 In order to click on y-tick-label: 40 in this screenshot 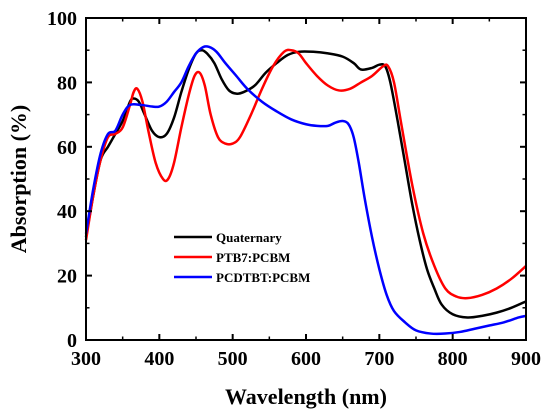, I will do `click(67, 212)`.